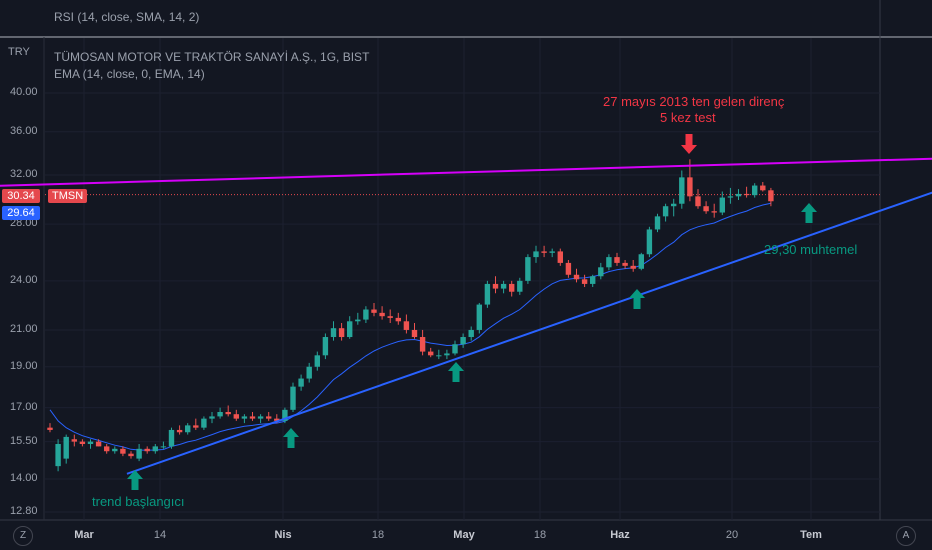 This screenshot has width=932, height=550. What do you see at coordinates (24, 174) in the screenshot?
I see `price-tick-label: 32.00` at bounding box center [24, 174].